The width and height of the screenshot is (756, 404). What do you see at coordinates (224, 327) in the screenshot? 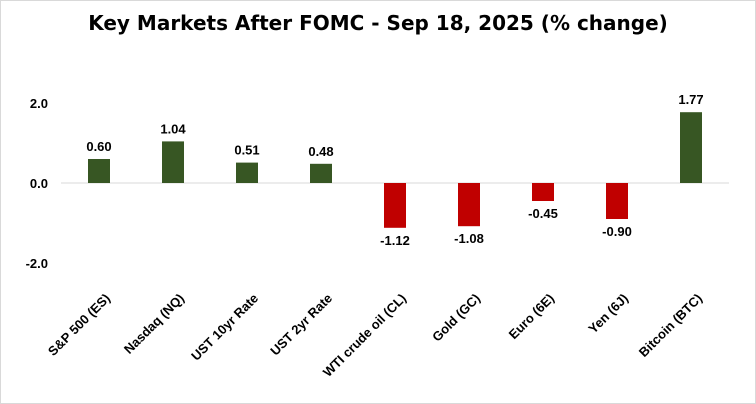
I see `x-tick-label: UST 10yr Rate` at bounding box center [224, 327].